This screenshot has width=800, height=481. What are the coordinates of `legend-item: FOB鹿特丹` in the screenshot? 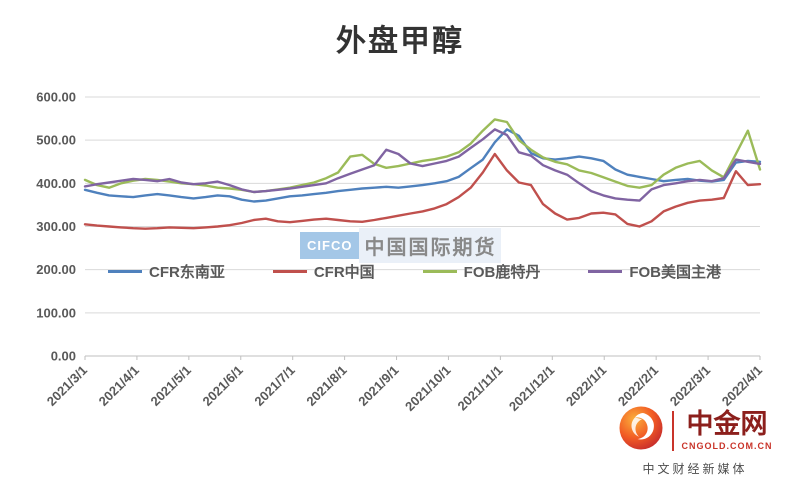 It's located at (481, 271).